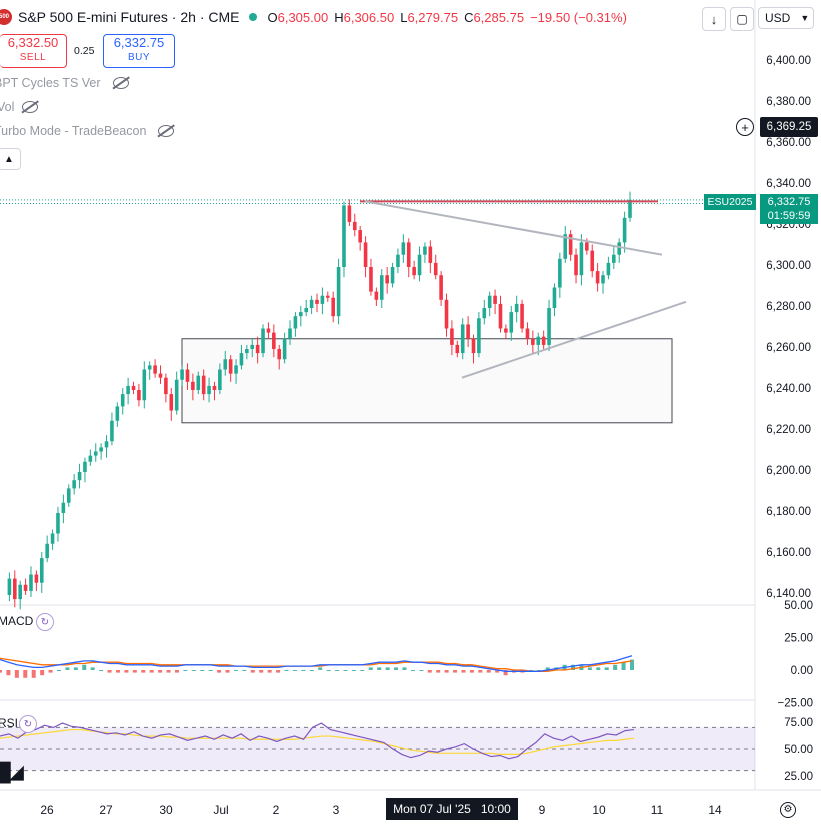 Image resolution: width=821 pixels, height=824 pixels. What do you see at coordinates (87, 131) in the screenshot?
I see `indicator-legend-2: Turbo Mode - TradeBeacon` at bounding box center [87, 131].